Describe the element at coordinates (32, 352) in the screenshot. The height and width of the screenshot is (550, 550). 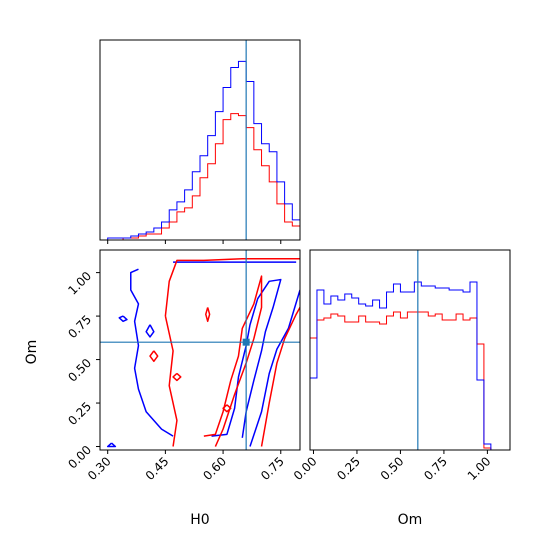
I see `om-y-axis-label: Om` at that location.